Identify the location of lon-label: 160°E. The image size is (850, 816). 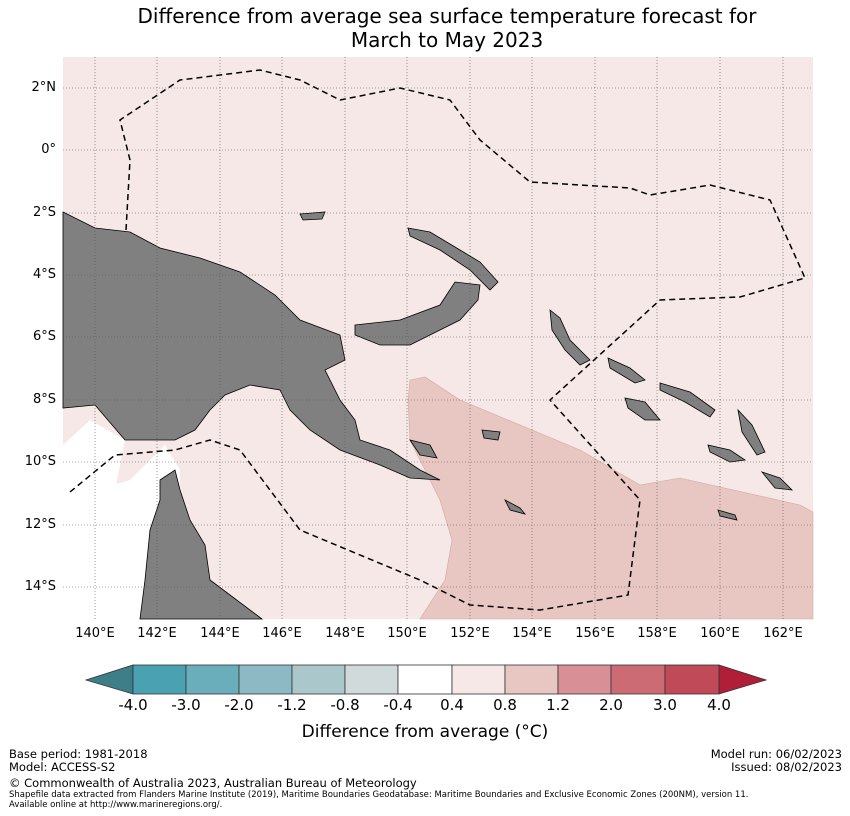
(720, 633).